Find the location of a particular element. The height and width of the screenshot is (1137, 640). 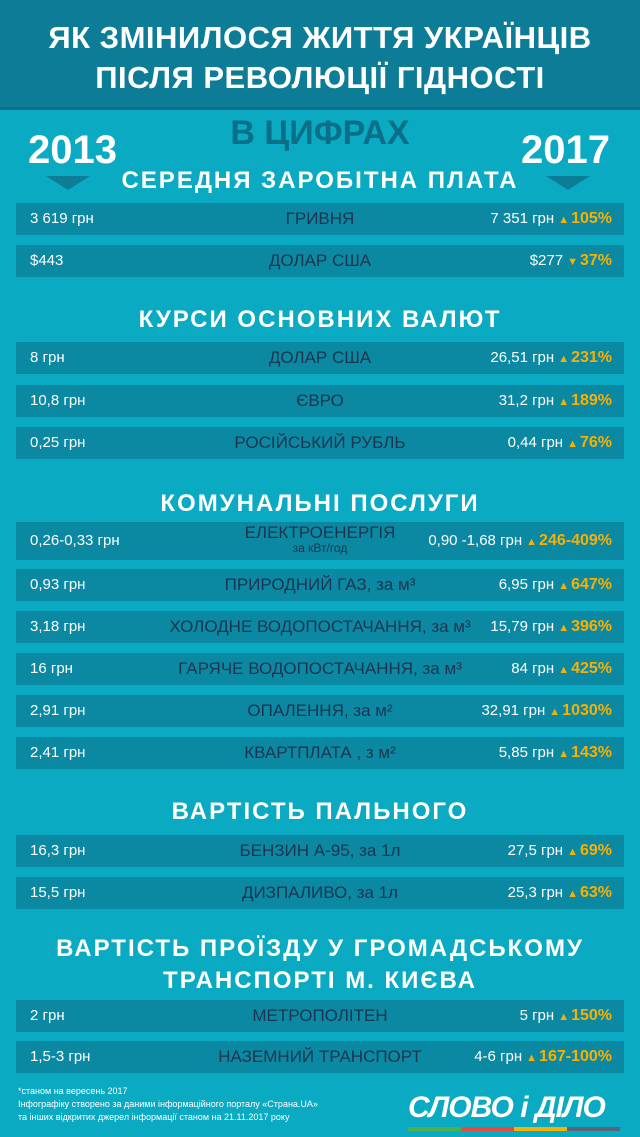

value-2017: 5,85 грн is located at coordinates (526, 752).